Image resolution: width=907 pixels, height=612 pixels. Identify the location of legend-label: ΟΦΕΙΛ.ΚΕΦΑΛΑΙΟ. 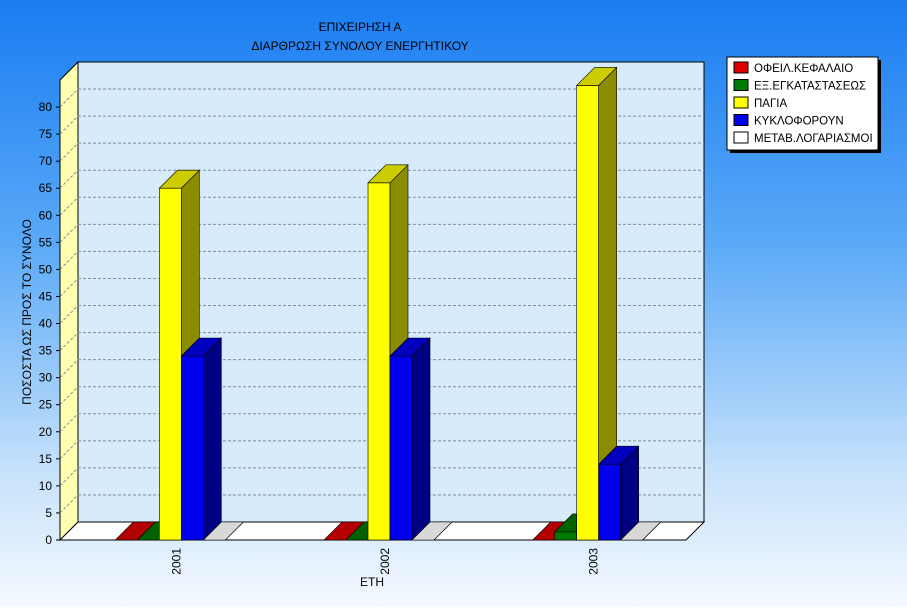
(803, 69).